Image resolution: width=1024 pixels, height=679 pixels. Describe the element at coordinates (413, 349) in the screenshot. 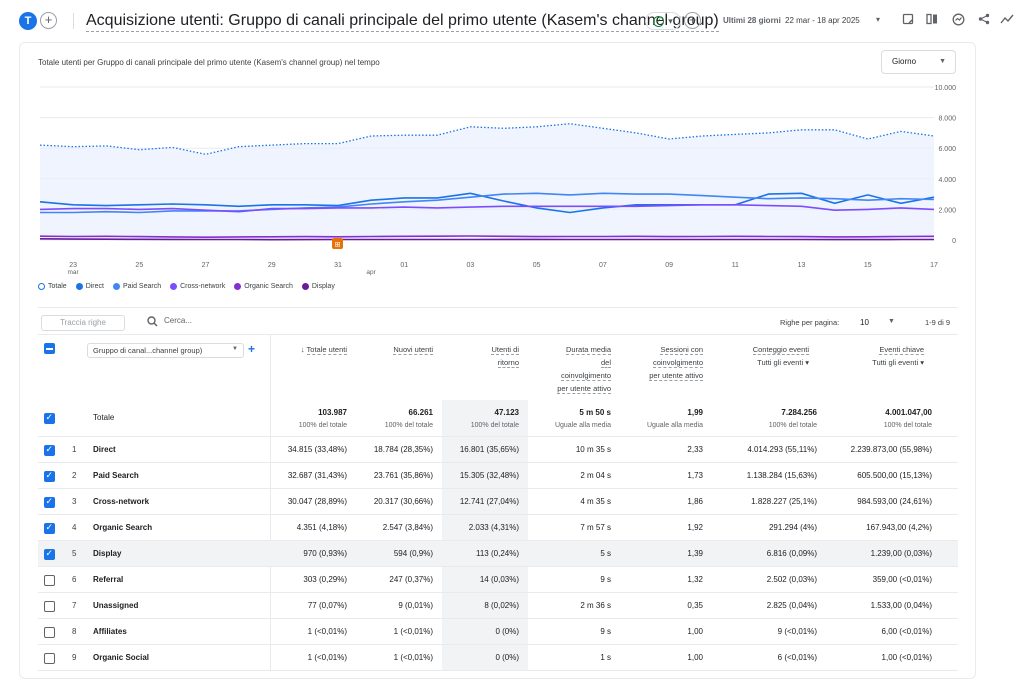

I see `header-new-users: Nuovi utenti` at that location.